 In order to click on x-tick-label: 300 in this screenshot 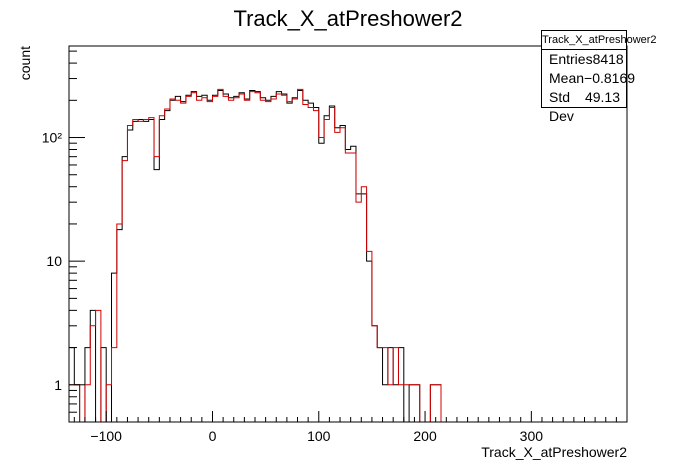, I will do `click(532, 436)`.